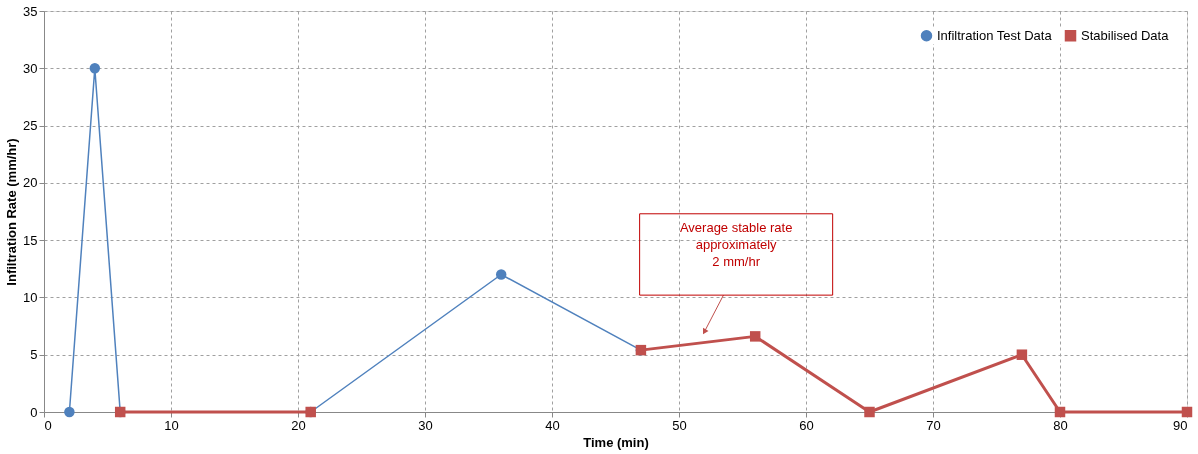 This screenshot has height=454, width=1198. I want to click on y-tick-label: 20, so click(30, 183).